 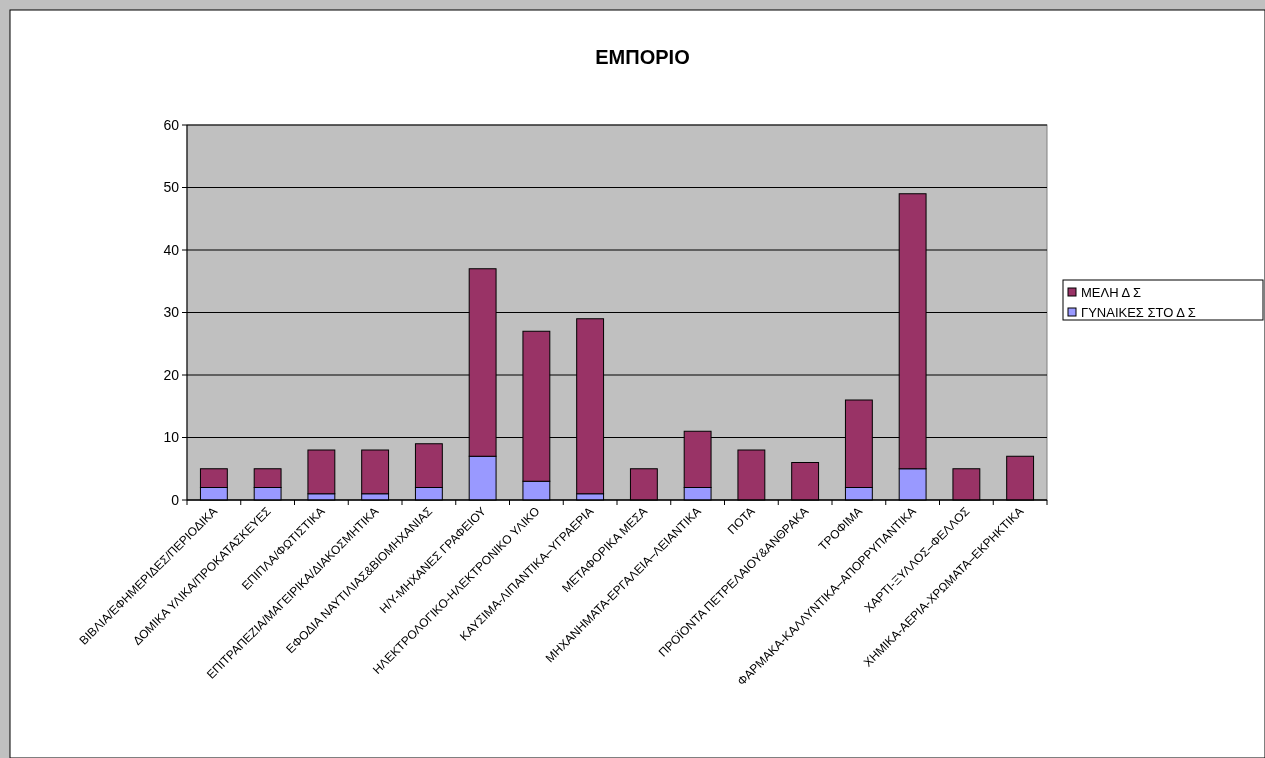 What do you see at coordinates (171, 312) in the screenshot?
I see `y-tick-label: 30` at bounding box center [171, 312].